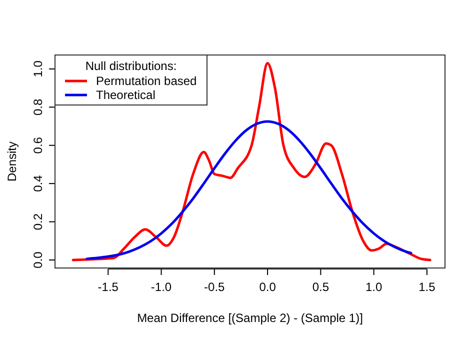 The height and width of the screenshot is (338, 474). Describe the element at coordinates (38, 69) in the screenshot. I see `y-tick-label: 1.0` at that location.